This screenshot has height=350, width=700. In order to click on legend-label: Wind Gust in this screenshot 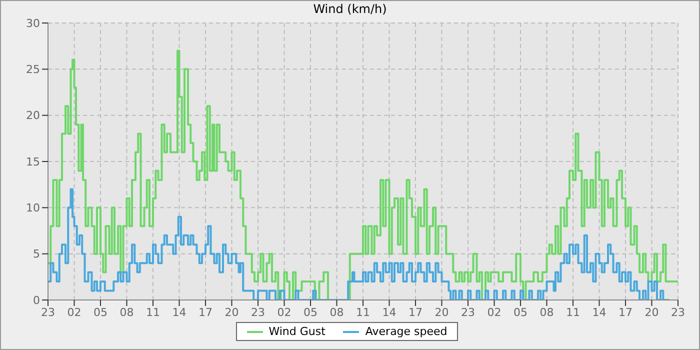, I will do `click(297, 331)`.